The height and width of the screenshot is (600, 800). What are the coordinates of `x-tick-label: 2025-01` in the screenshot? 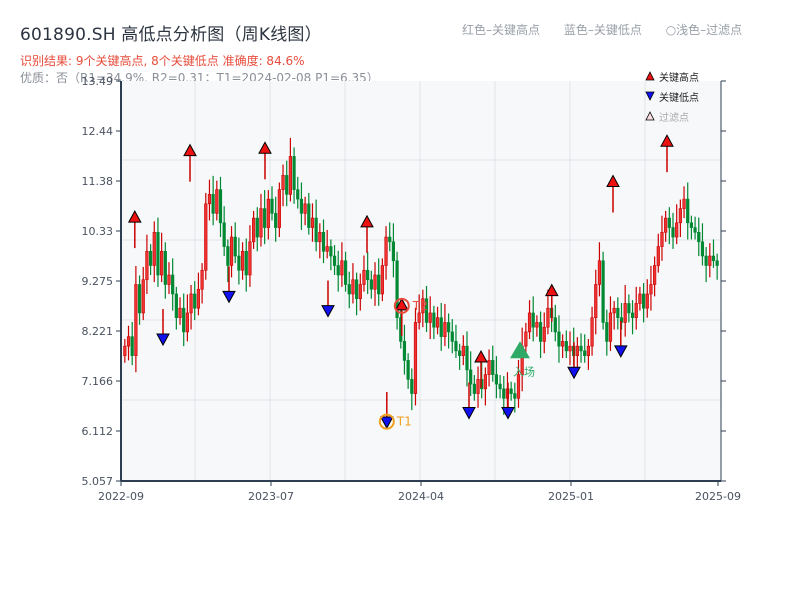 It's located at (571, 496).